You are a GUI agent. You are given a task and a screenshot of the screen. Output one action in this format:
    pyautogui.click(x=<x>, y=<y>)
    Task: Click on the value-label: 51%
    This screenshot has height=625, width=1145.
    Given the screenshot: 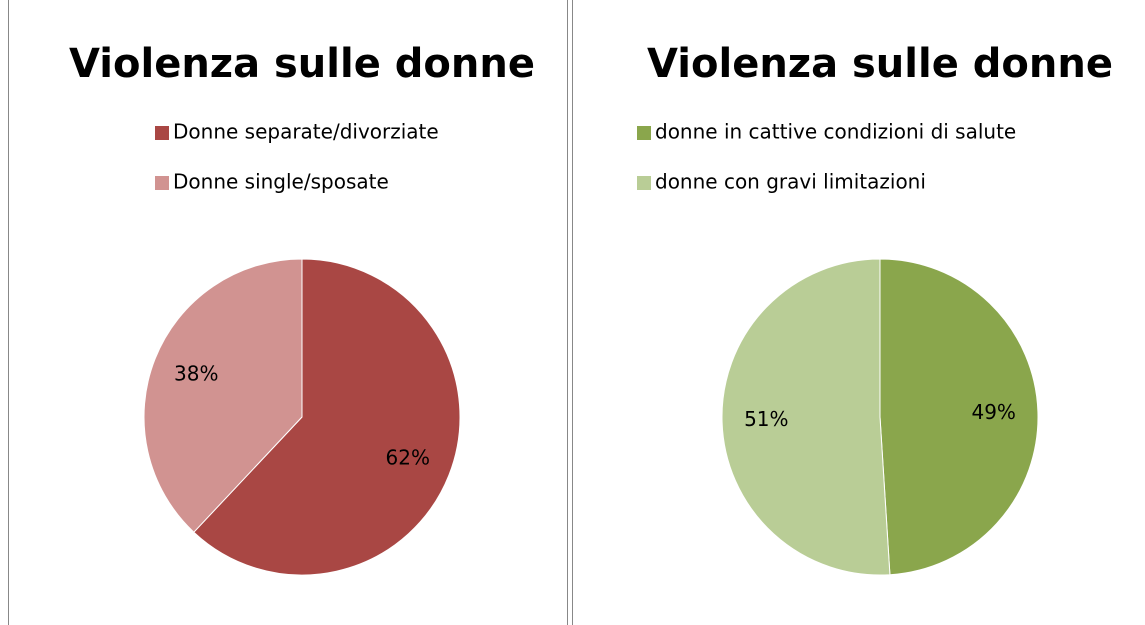 What is the action you would take?
    pyautogui.click(x=766, y=419)
    